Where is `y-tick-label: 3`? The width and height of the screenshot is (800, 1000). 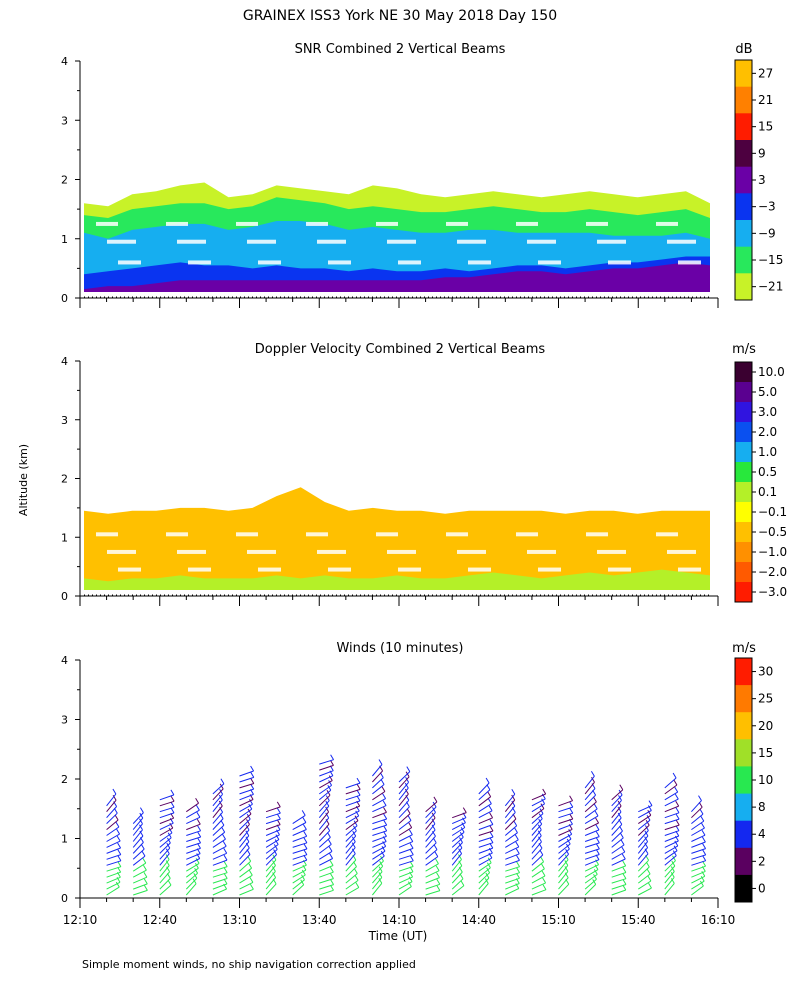
y-tick-label: 3 is located at coordinates (64, 420).